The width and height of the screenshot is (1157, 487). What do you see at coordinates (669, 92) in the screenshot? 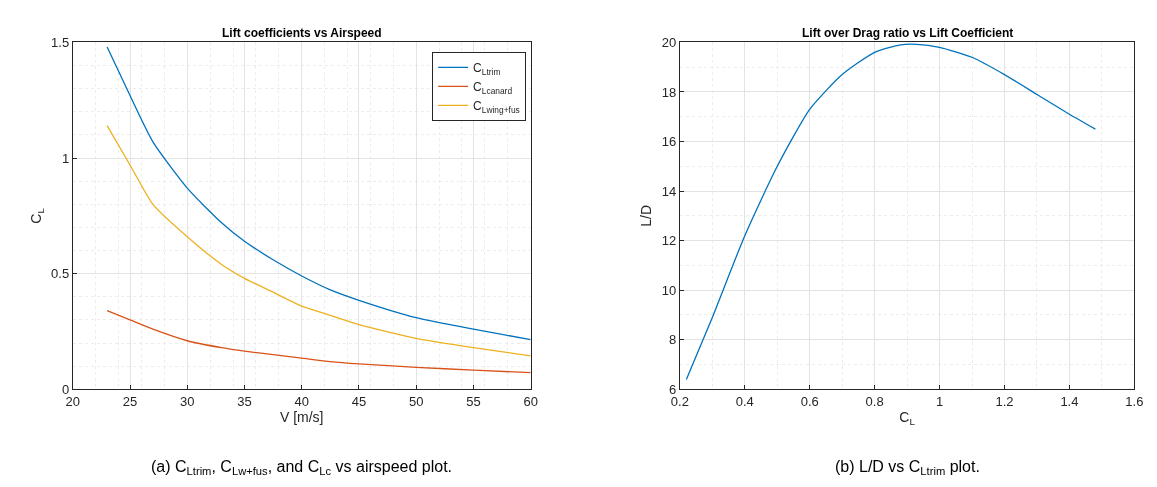
I see `y-tick-label: 18` at bounding box center [669, 92].